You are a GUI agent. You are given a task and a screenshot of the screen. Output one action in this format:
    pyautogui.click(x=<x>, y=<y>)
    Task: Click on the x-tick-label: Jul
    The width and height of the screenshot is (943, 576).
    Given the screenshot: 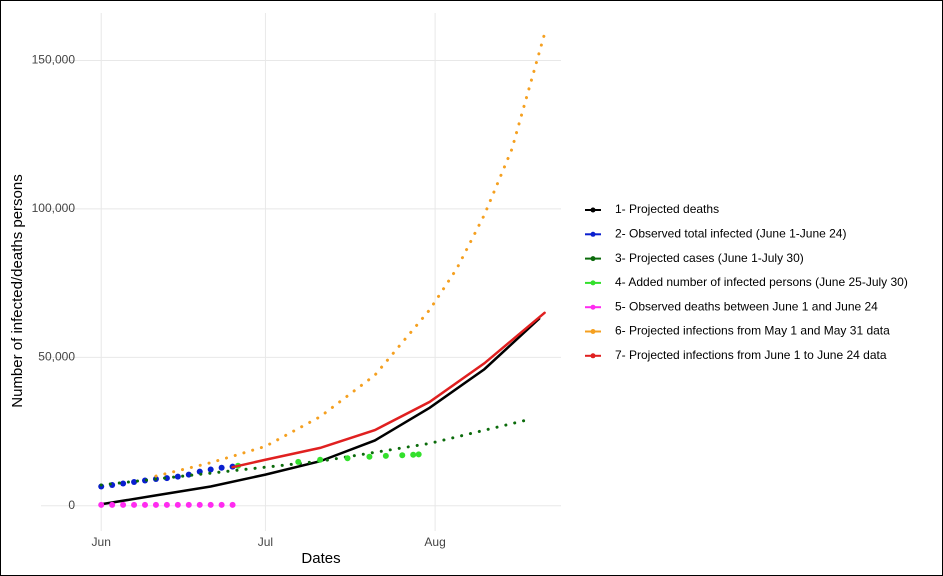 What is the action you would take?
    pyautogui.click(x=265, y=542)
    